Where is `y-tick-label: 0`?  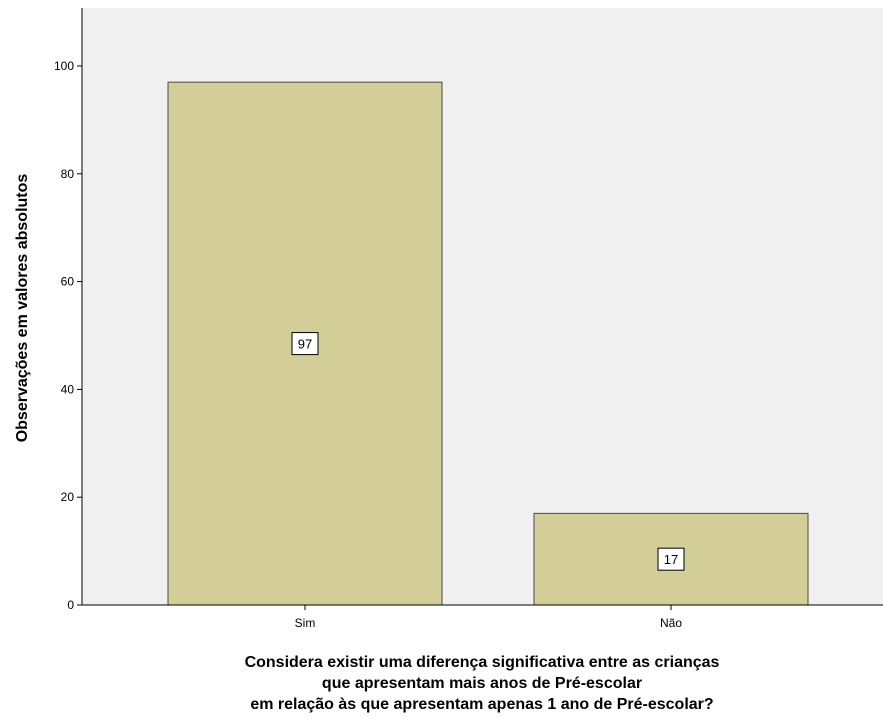
y-tick-label: 0 is located at coordinates (70, 605).